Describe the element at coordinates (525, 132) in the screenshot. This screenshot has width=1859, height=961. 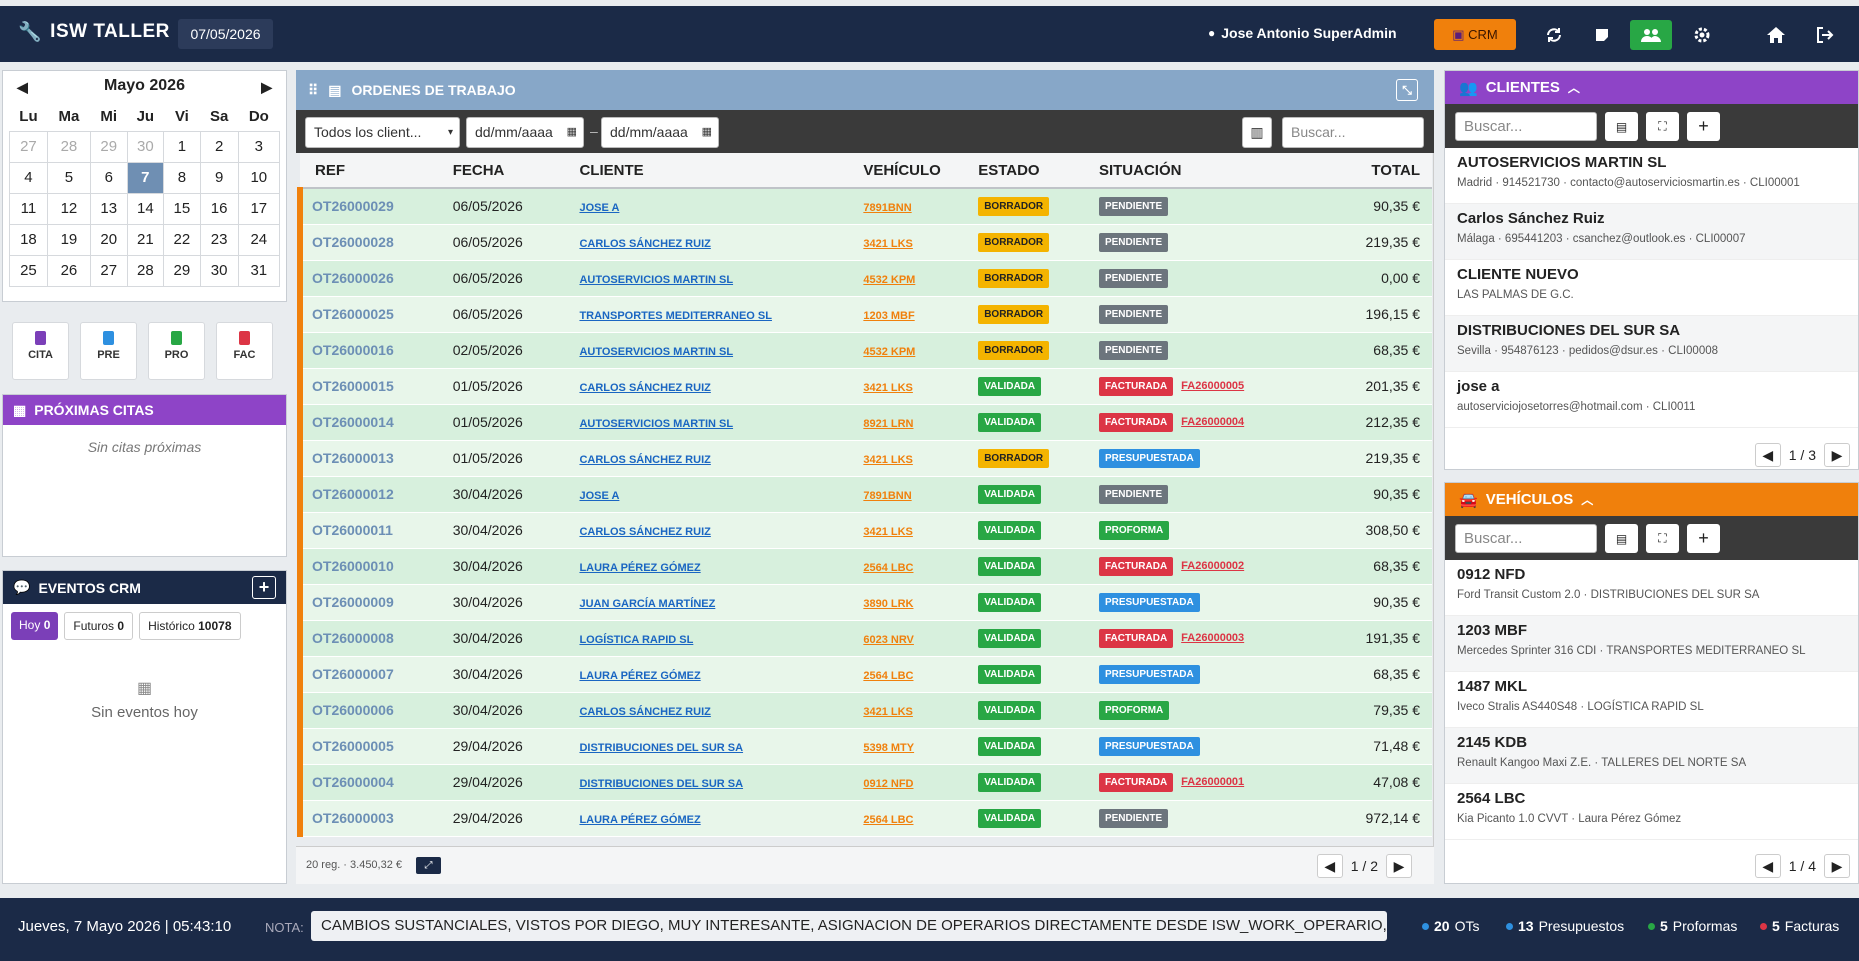
I see `date-from-input: dd/mm/aaaa ▦` at that location.